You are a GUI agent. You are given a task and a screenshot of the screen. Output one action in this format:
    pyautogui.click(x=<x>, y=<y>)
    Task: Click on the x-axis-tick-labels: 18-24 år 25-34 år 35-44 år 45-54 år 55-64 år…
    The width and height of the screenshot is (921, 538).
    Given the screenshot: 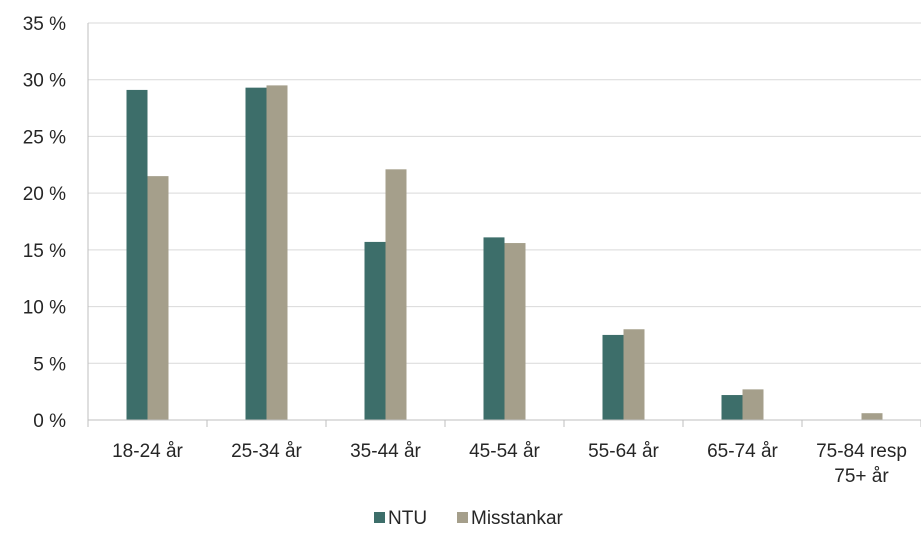 What is the action you would take?
    pyautogui.click(x=509, y=464)
    